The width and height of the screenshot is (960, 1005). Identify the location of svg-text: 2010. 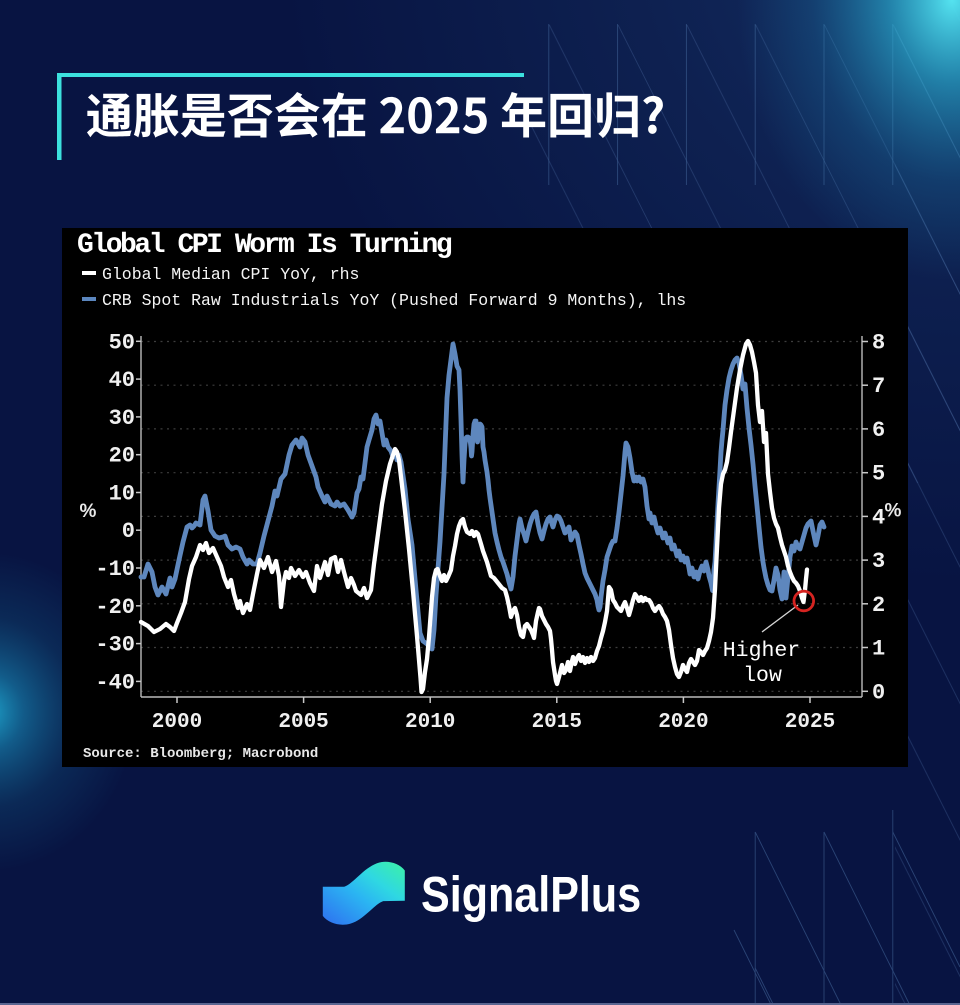
(430, 722).